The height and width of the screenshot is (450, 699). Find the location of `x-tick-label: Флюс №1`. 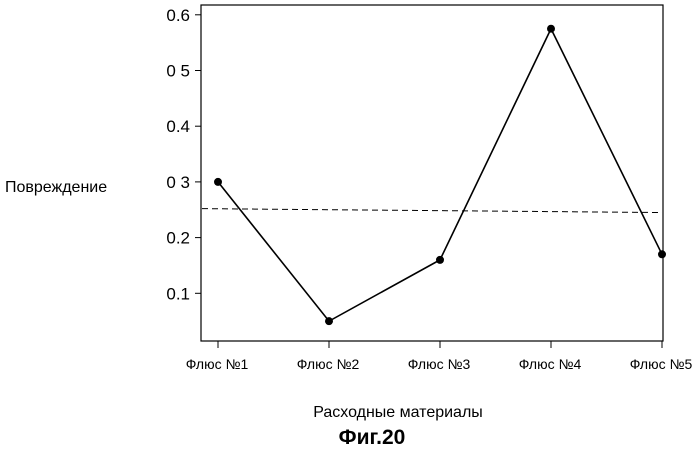

x-tick-label: Флюс №1 is located at coordinates (217, 364).